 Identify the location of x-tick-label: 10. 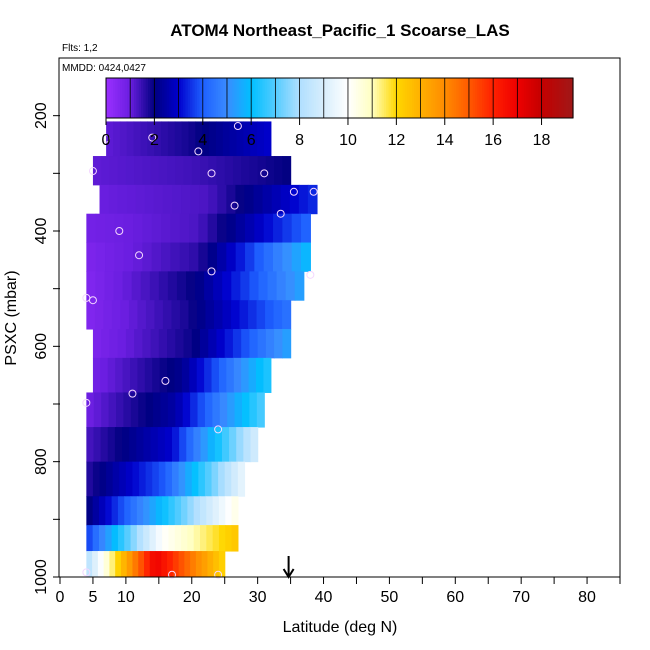
(126, 597).